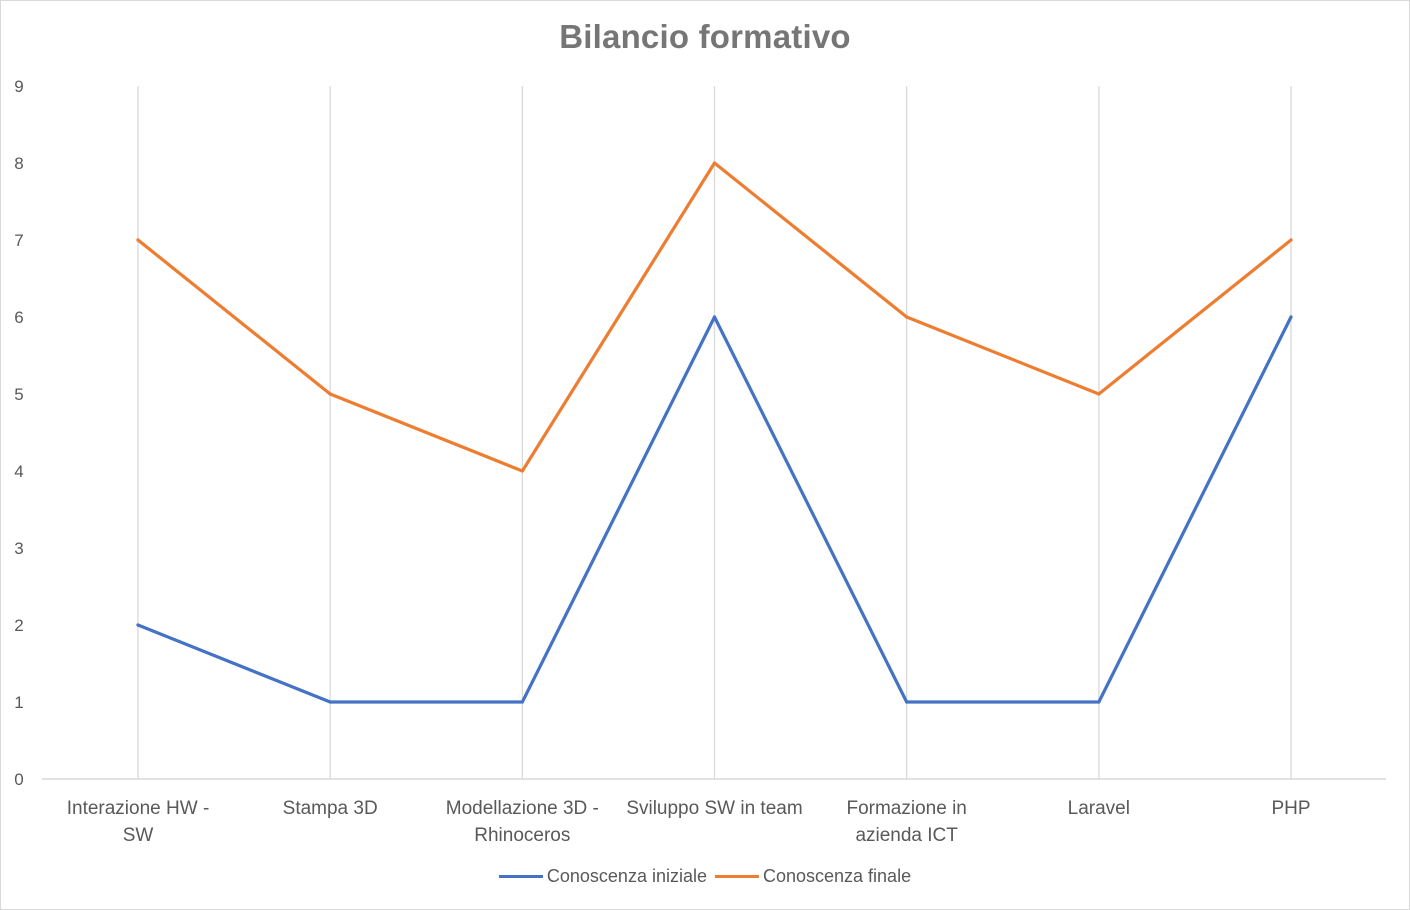  I want to click on legend-item-0: Conoscenza iniziale, so click(602, 876).